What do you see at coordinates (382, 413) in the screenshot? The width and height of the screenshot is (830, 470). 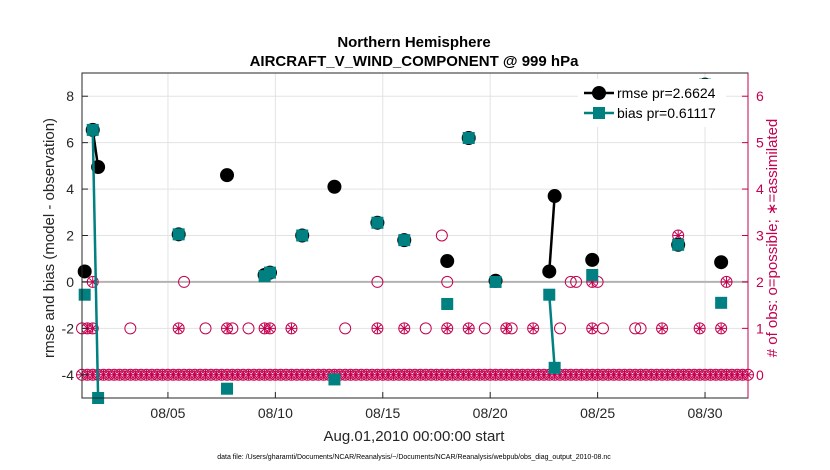 I see `x-tick-label: 08/15` at bounding box center [382, 413].